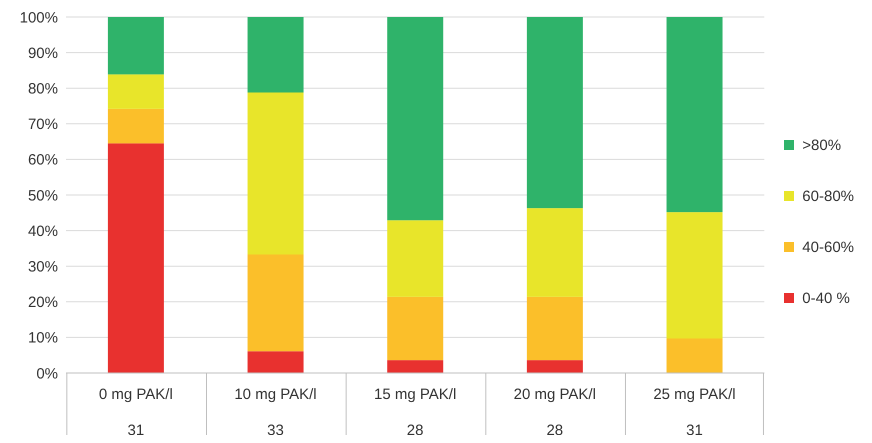 Image resolution: width=872 pixels, height=443 pixels. Describe the element at coordinates (826, 298) in the screenshot. I see `legend-label: 0-40 %` at that location.